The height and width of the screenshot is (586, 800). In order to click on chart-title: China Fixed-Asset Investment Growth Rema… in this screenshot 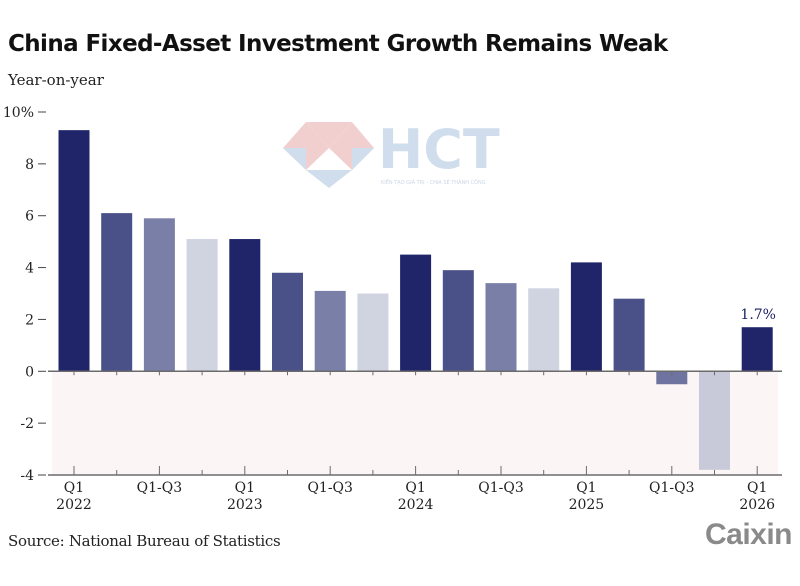, I will do `click(338, 44)`.